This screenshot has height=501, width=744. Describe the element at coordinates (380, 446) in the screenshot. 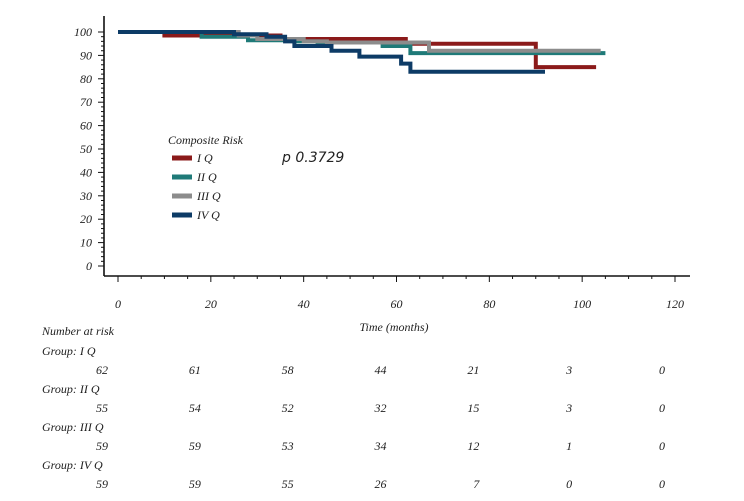

I see `risk-count: 34` at that location.